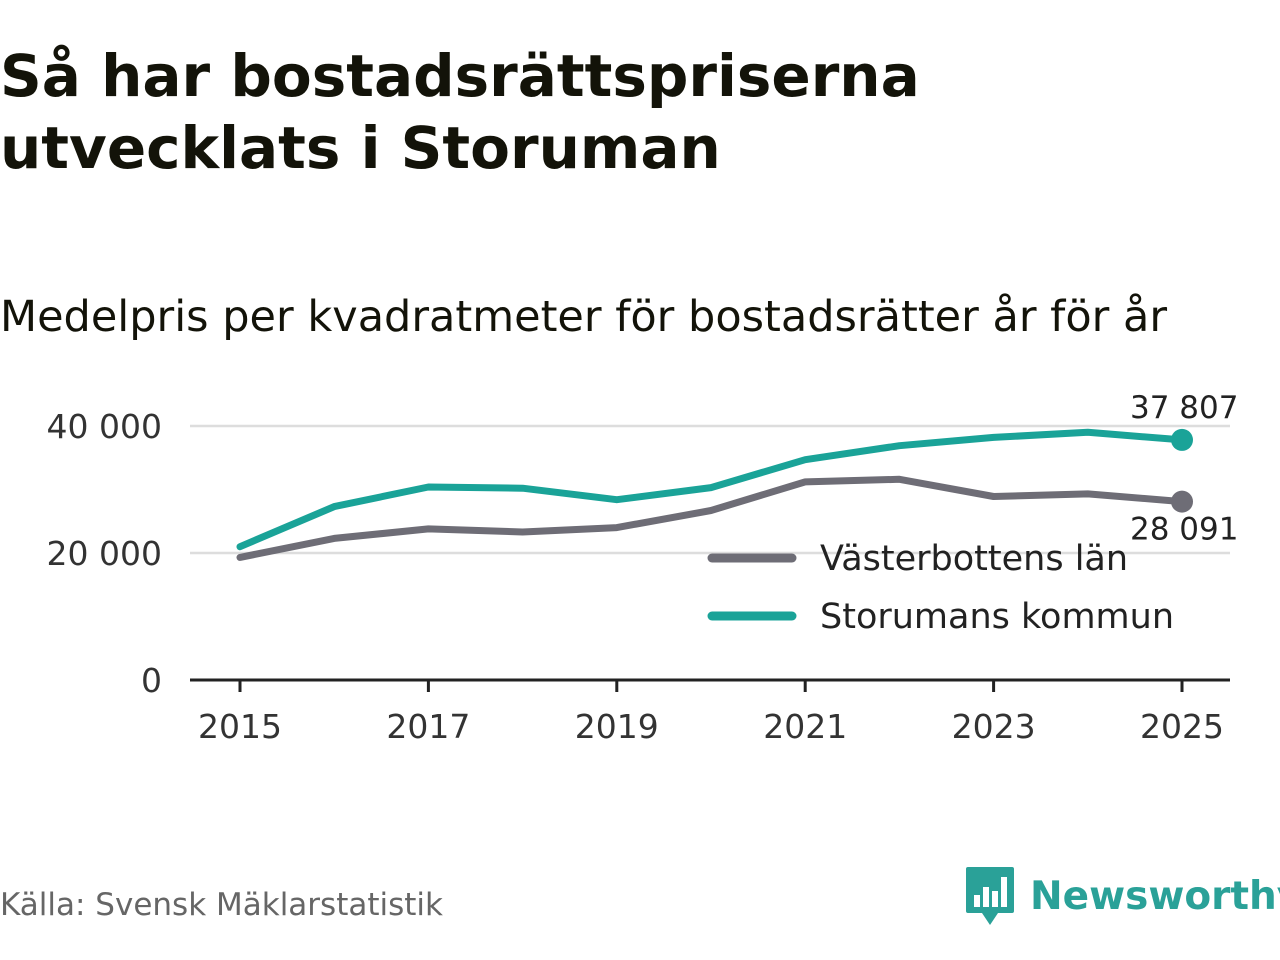 Image resolution: width=1280 pixels, height=960 pixels. I want to click on gridlines, so click(710, 489).